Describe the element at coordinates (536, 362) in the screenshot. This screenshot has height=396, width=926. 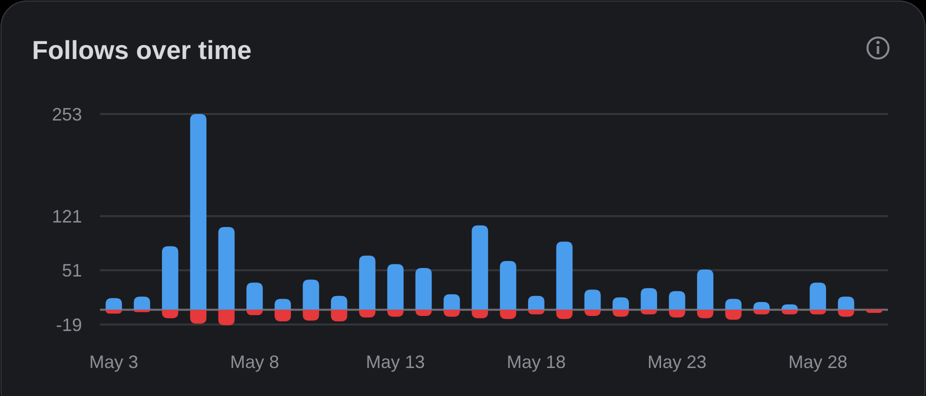
I see `x-tick-label: May 18` at that location.